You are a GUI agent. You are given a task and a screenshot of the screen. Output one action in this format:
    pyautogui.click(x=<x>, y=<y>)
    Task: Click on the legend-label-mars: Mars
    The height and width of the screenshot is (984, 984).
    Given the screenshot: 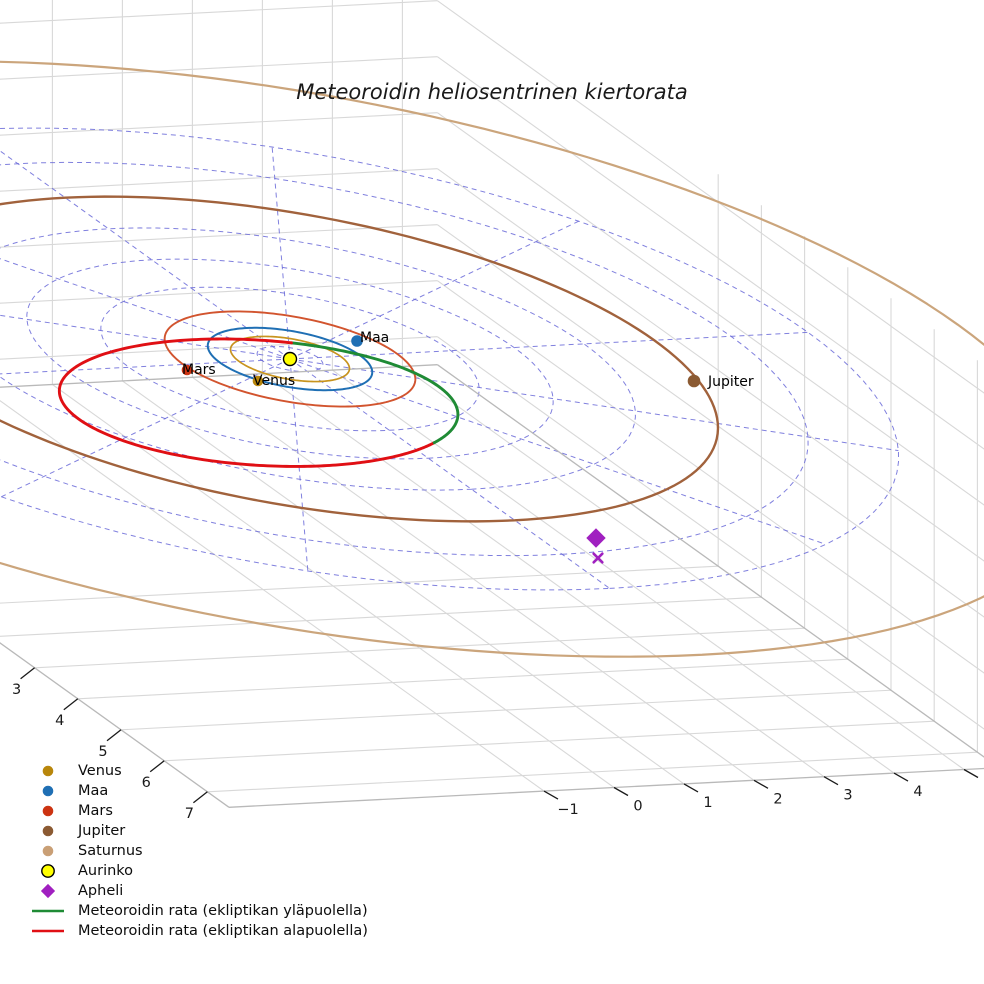 What is the action you would take?
    pyautogui.click(x=95, y=811)
    